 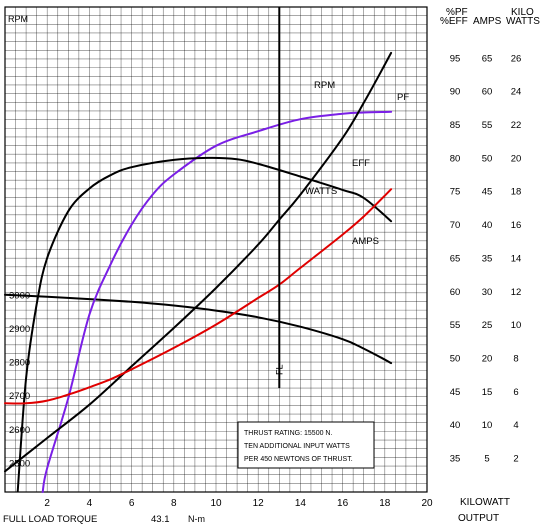 I want to click on x-tick-label: 10, so click(x=216, y=503).